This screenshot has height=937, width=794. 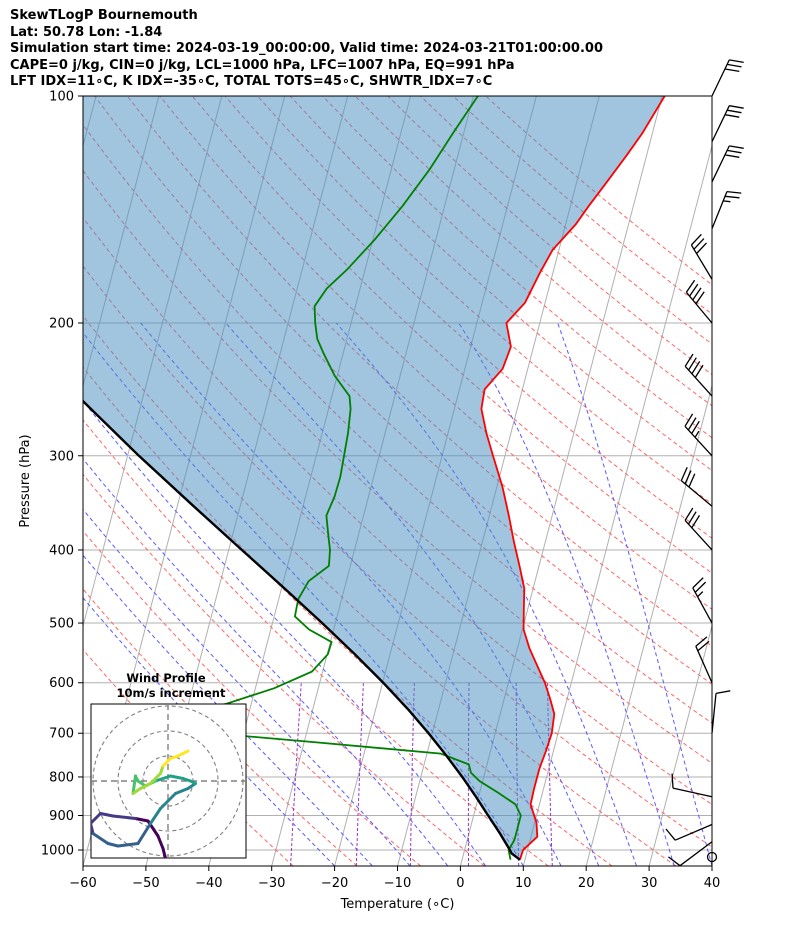 I want to click on x-tick-label: −40, so click(x=208, y=883).